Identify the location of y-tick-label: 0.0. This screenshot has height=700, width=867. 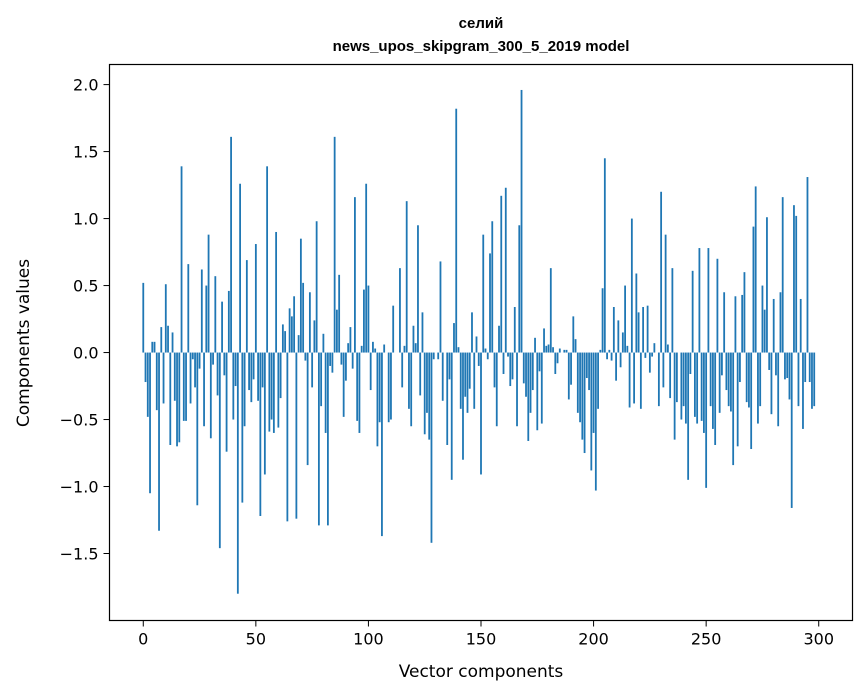
(85, 353).